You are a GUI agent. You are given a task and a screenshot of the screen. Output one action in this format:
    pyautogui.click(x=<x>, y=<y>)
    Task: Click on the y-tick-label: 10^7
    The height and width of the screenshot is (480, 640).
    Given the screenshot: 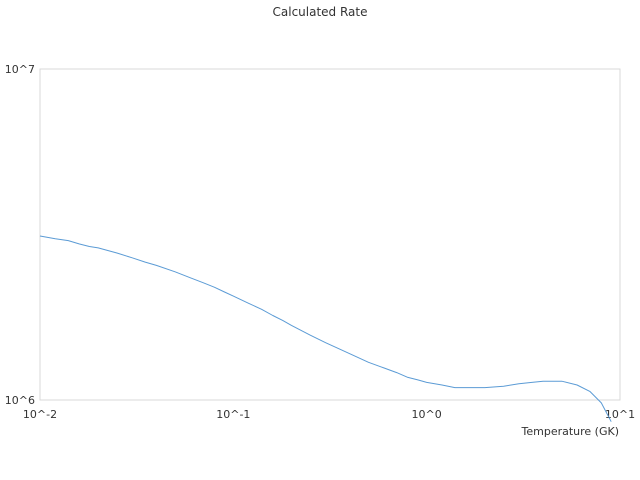 What is the action you would take?
    pyautogui.click(x=20, y=69)
    